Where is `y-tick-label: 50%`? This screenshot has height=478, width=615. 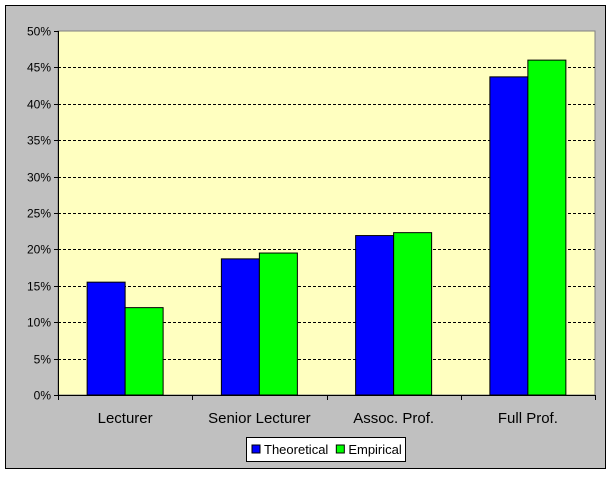 y-tick-label: 50% is located at coordinates (39, 32).